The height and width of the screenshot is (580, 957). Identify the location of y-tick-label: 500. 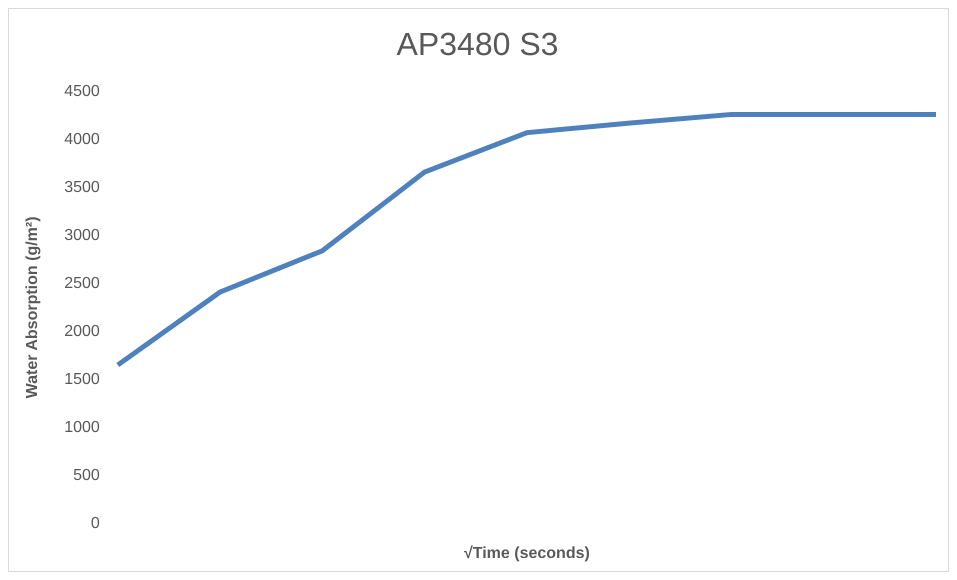
(86, 475).